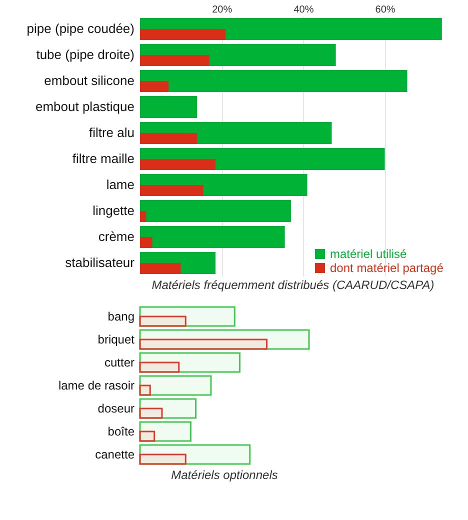 This screenshot has height=520, width=468. Describe the element at coordinates (387, 268) in the screenshot. I see `legend-label: dont matériel partagé` at that location.